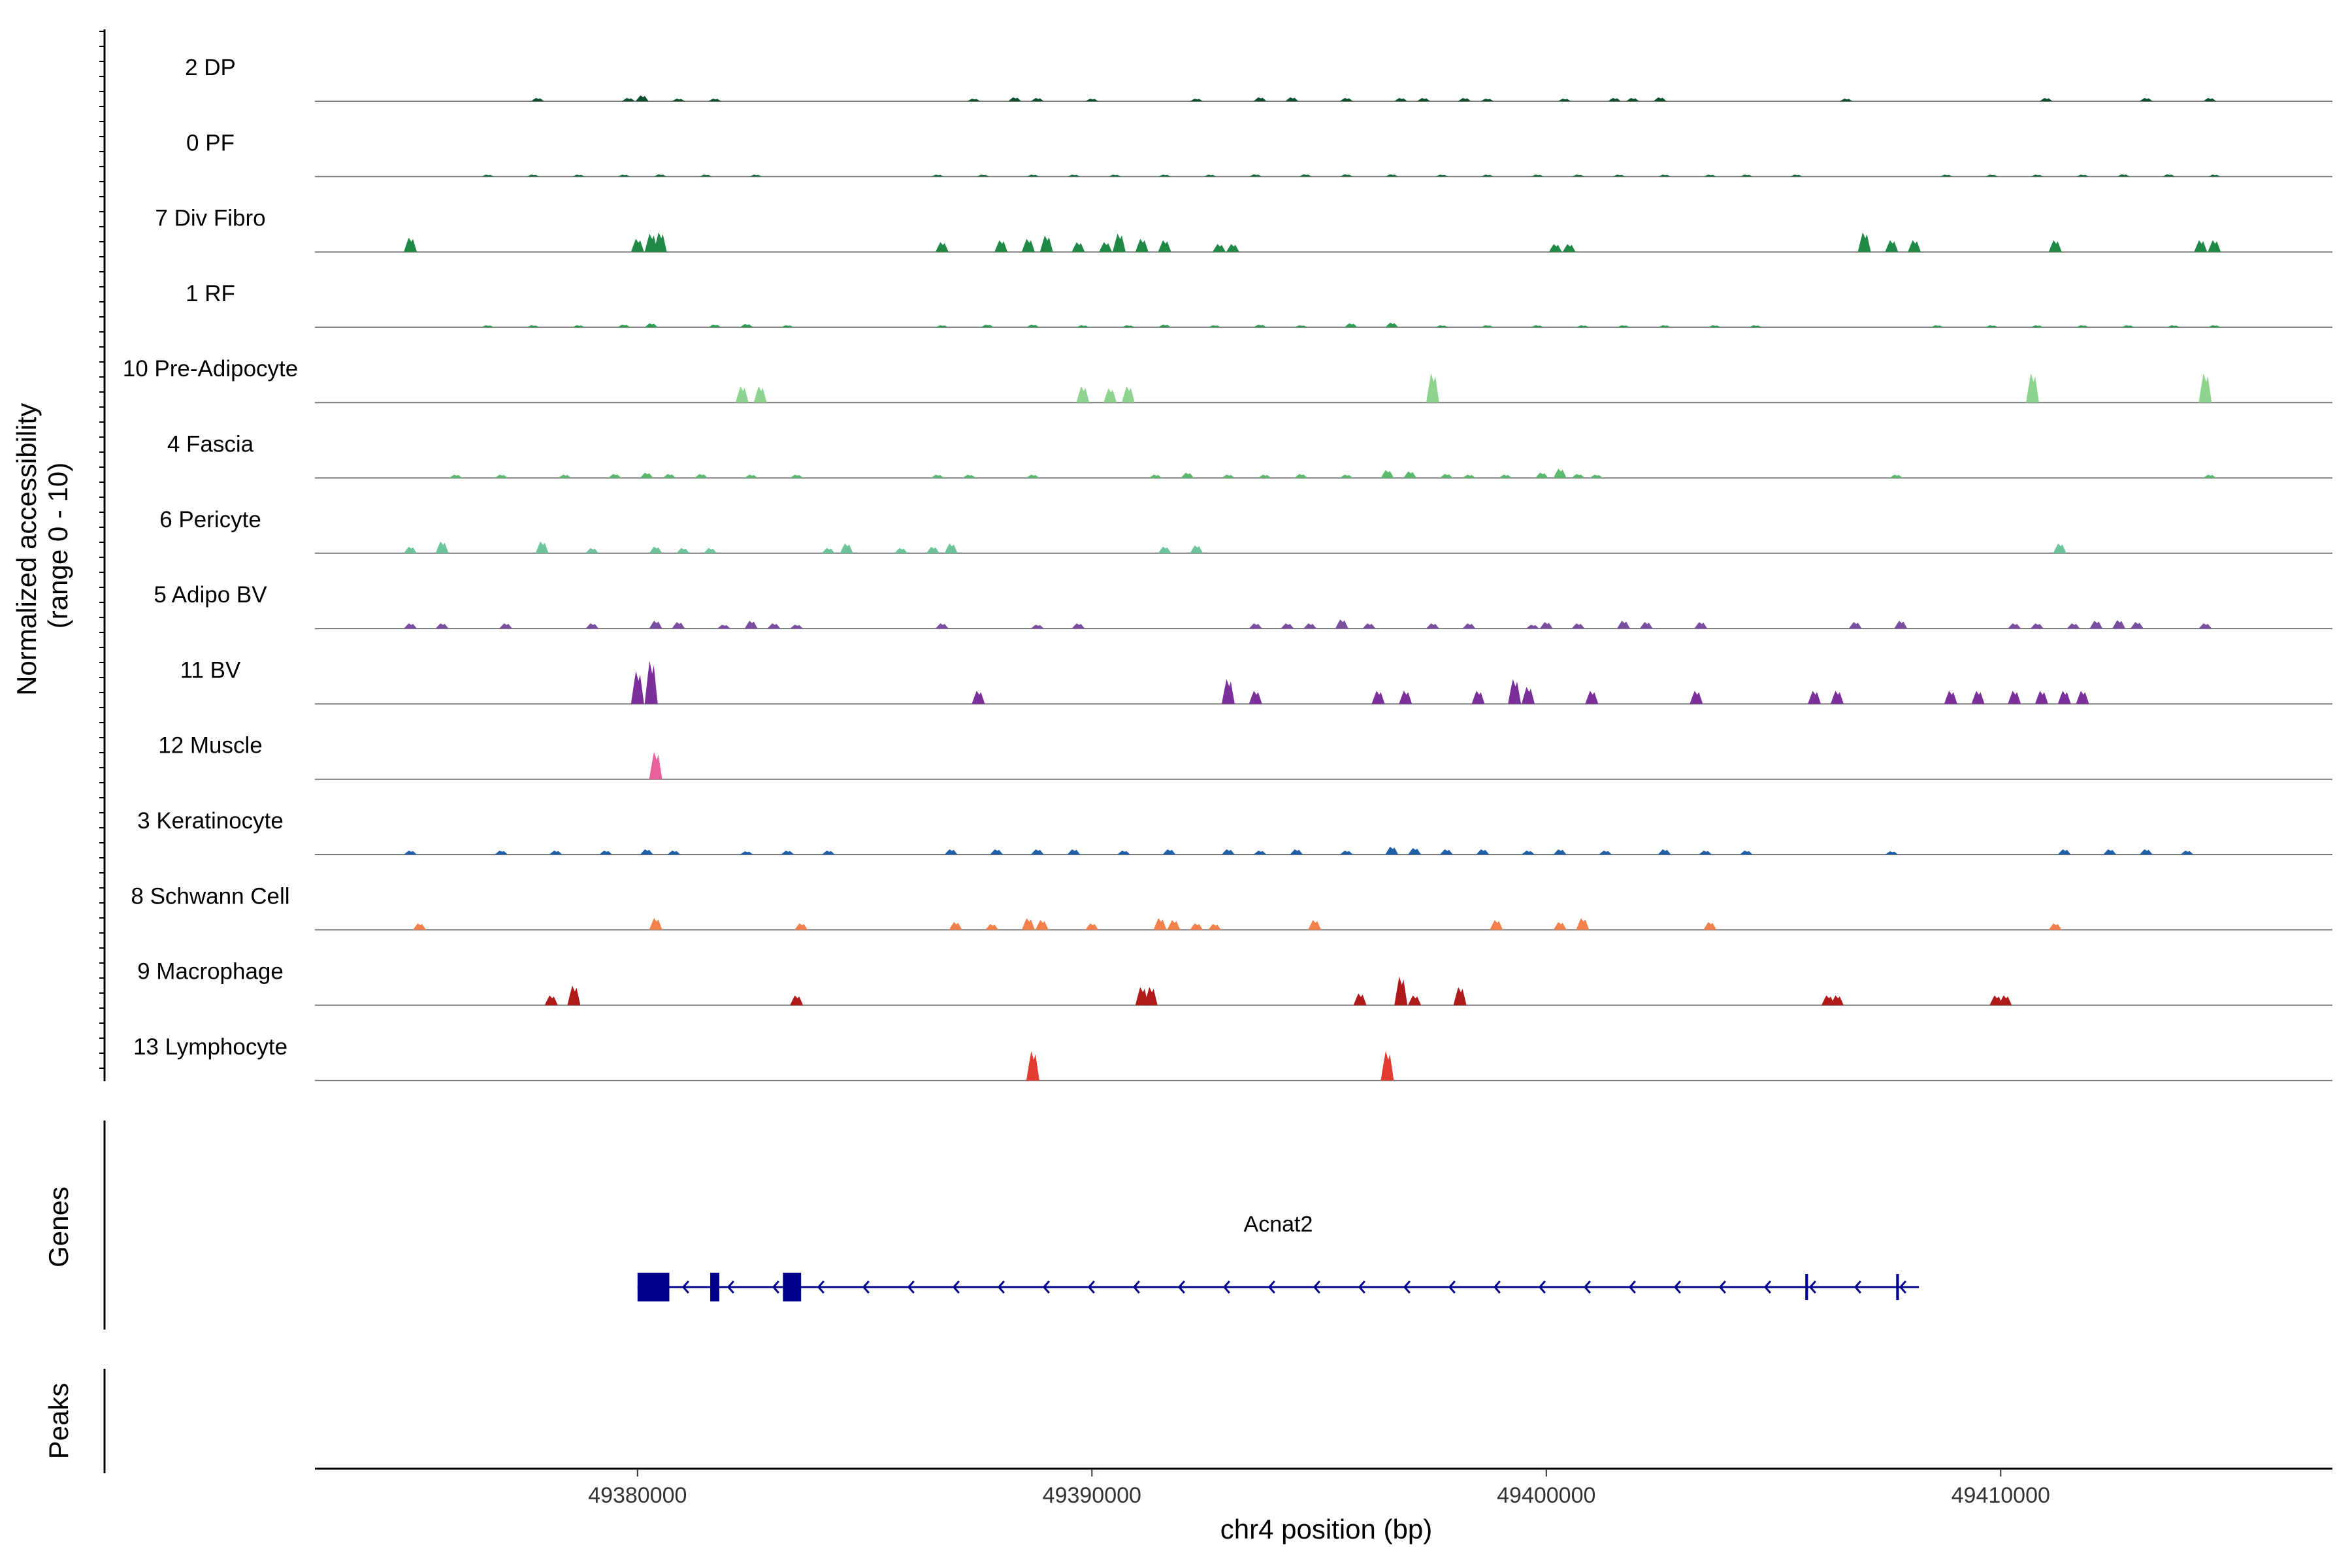  I want to click on x-tick-label: 49400000, so click(1546, 1495).